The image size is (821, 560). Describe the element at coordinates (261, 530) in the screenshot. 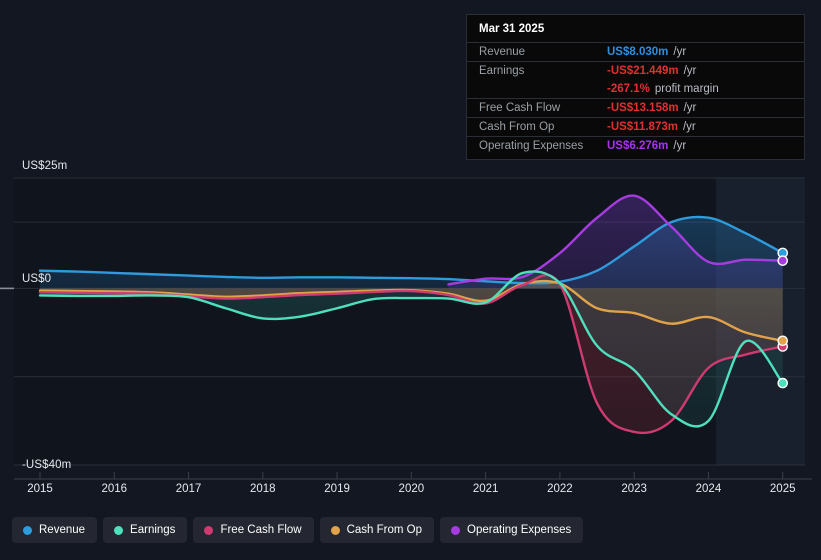

I see `legend-label: Free Cash Flow` at that location.